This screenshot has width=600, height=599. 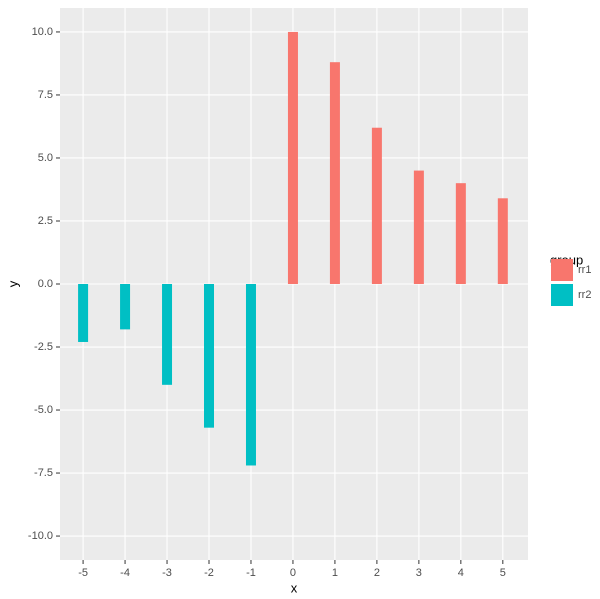 What do you see at coordinates (167, 573) in the screenshot?
I see `x-tick-label: -3` at bounding box center [167, 573].